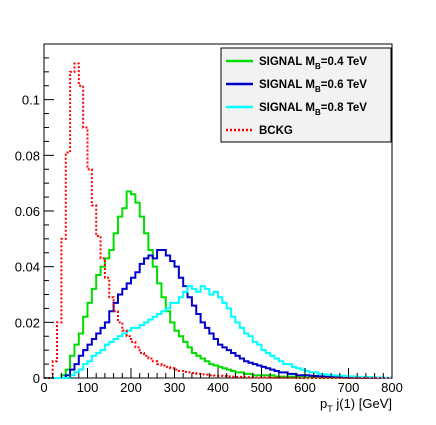  Describe the element at coordinates (276, 131) in the screenshot. I see `legend-label: BCKG` at that location.